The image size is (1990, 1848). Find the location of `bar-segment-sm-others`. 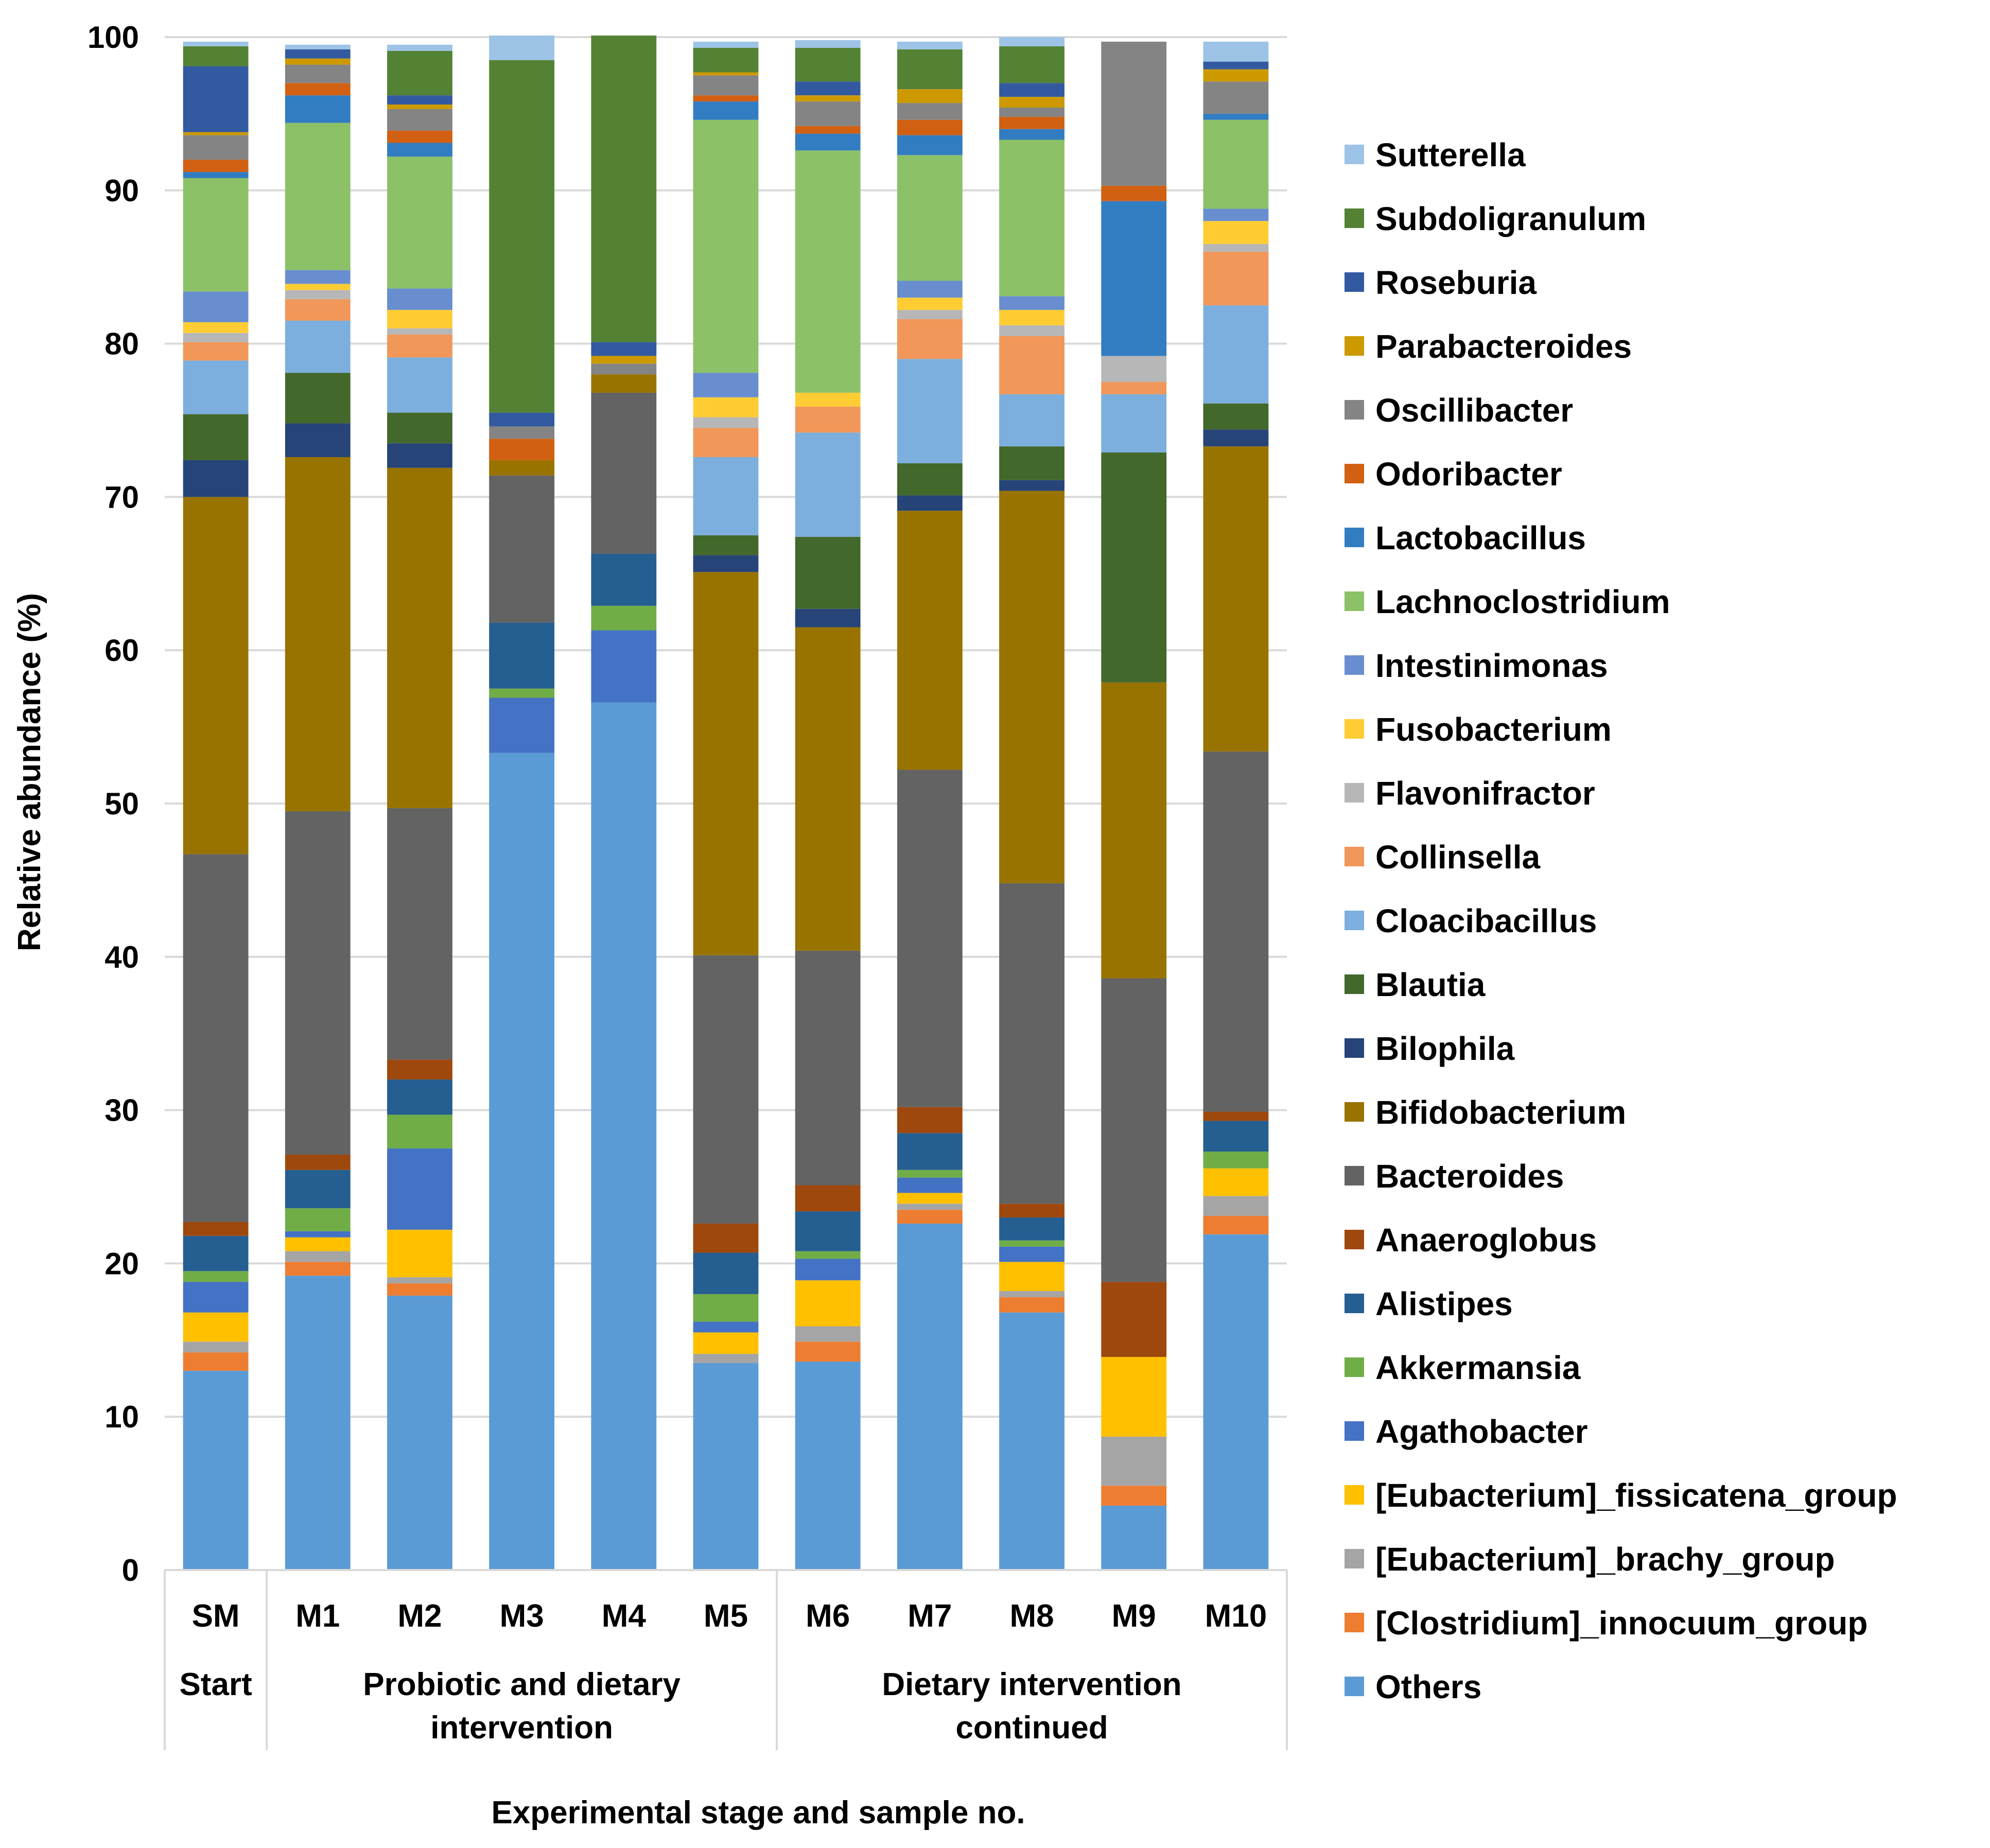

bar-segment-sm-others is located at coordinates (216, 1470).